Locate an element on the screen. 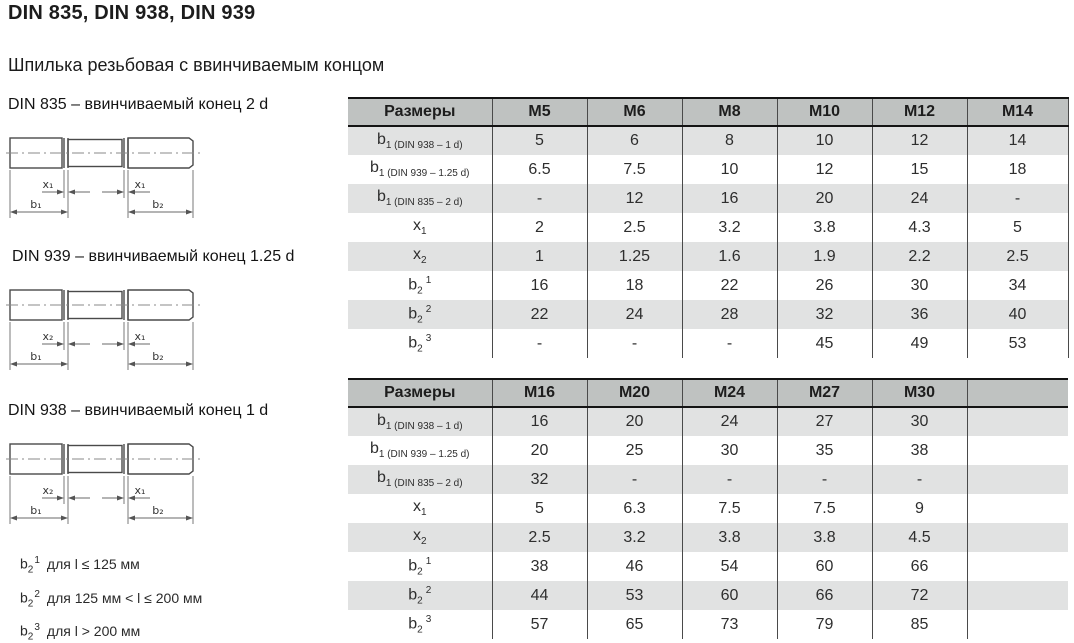 The width and height of the screenshot is (1074, 643). table-row: x2 2.5 3.2 3.8 3.8 4.5 is located at coordinates (708, 537).